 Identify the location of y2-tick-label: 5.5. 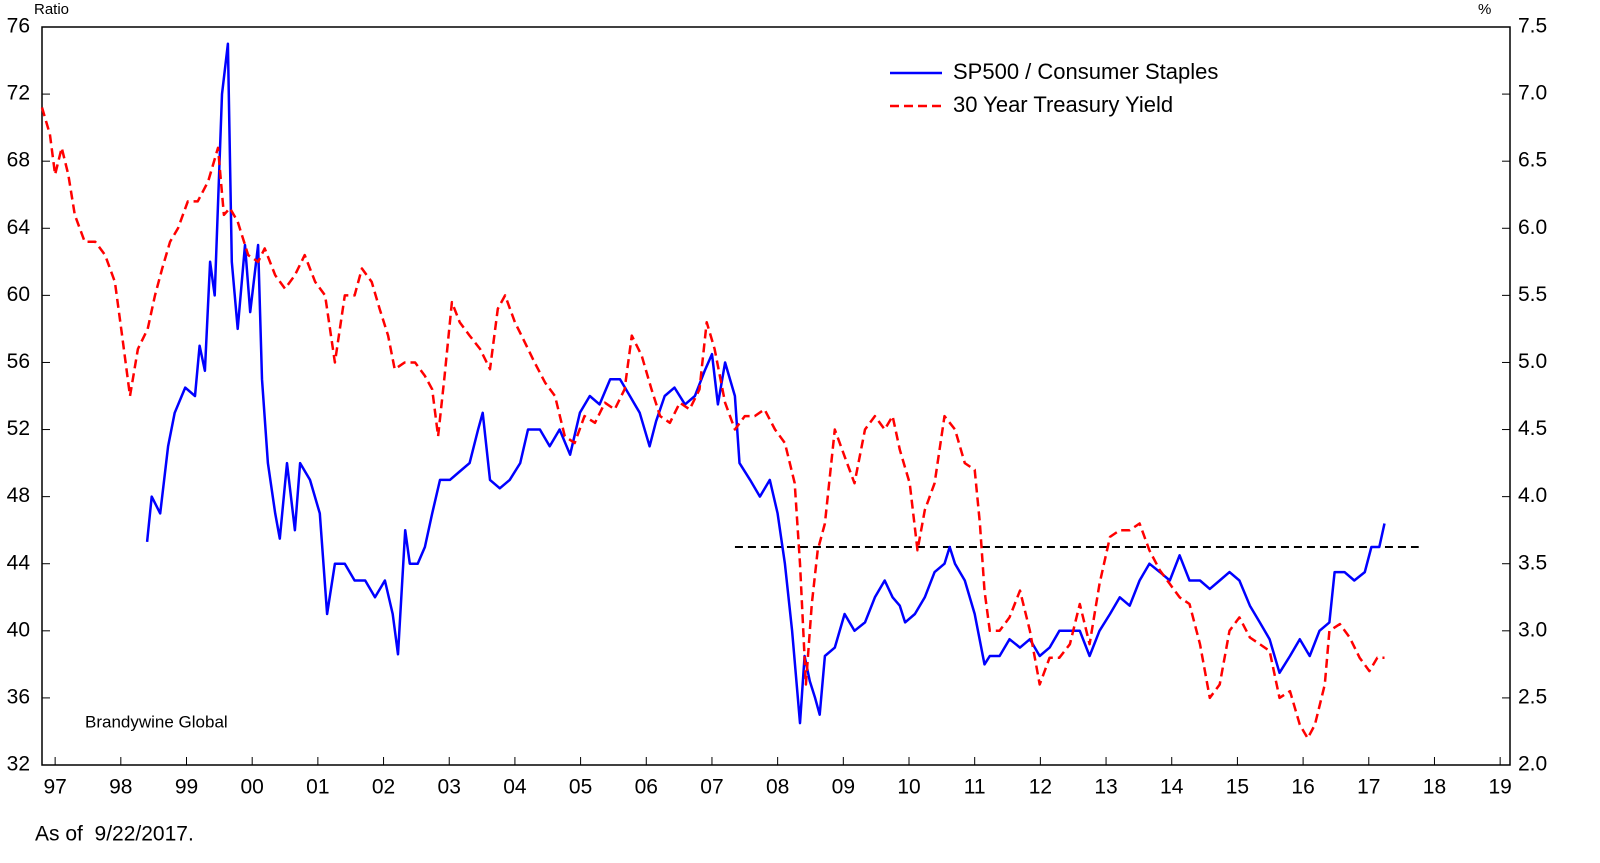
(1532, 294).